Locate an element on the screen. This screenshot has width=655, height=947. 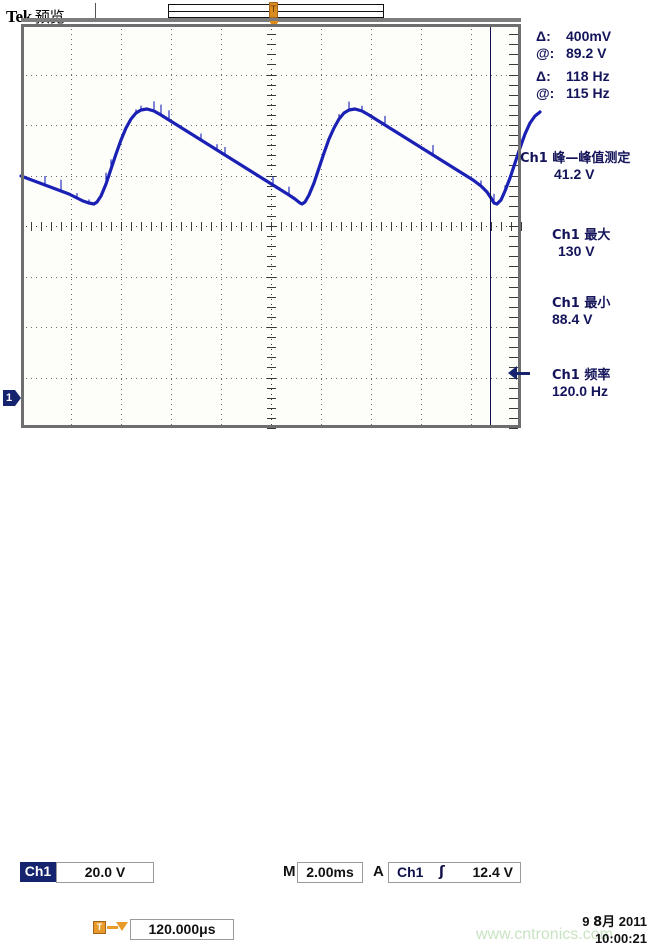
datetime-readout: 9 8月 2011 10:00:21 is located at coordinates (614, 930).